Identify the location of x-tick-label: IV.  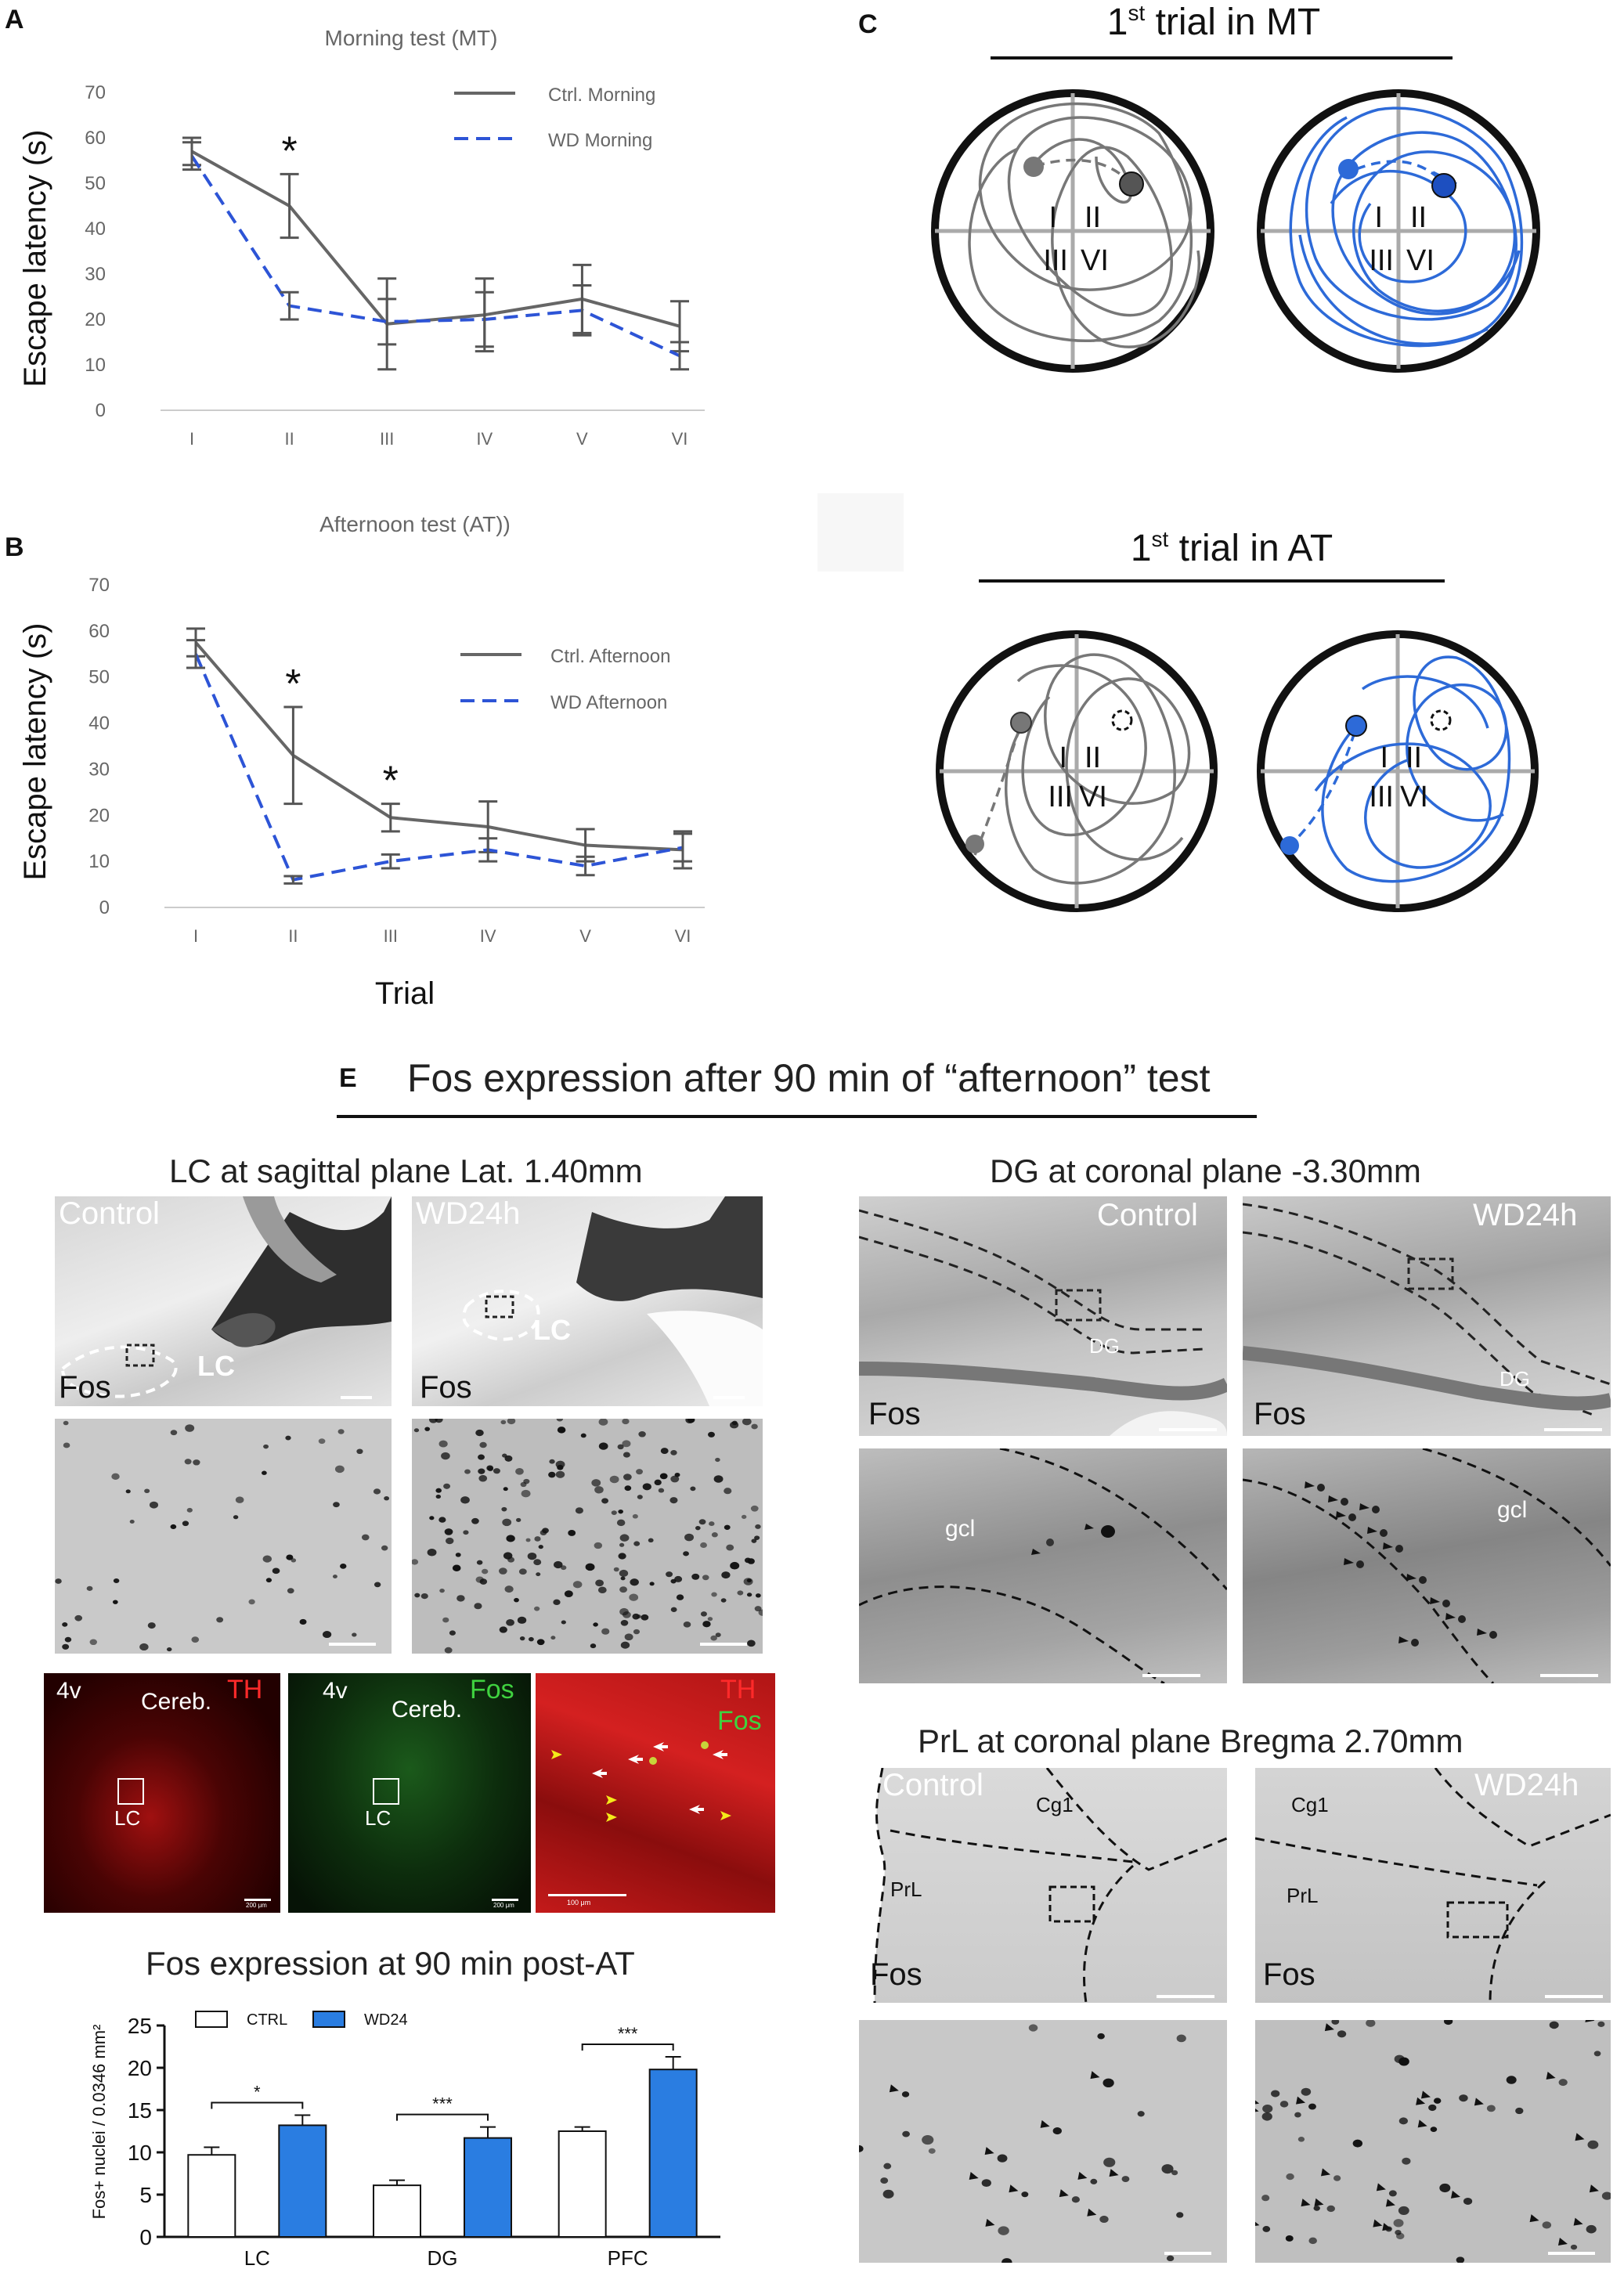
(488, 936).